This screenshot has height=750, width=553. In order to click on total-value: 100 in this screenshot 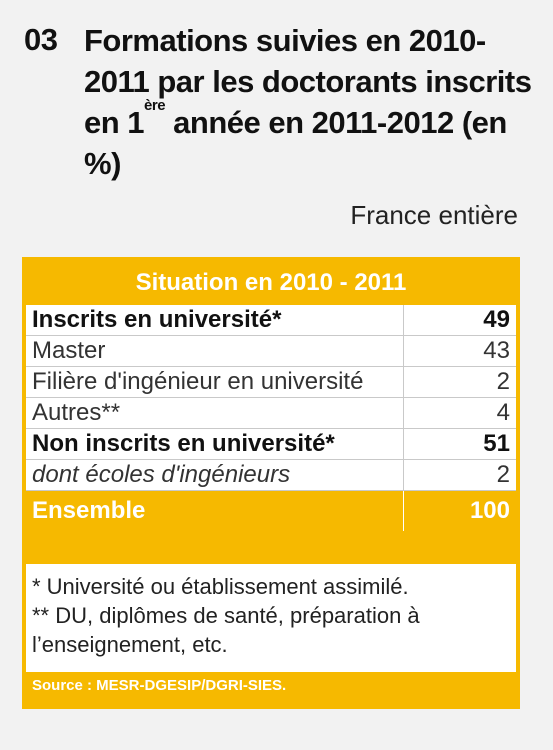, I will do `click(459, 510)`.